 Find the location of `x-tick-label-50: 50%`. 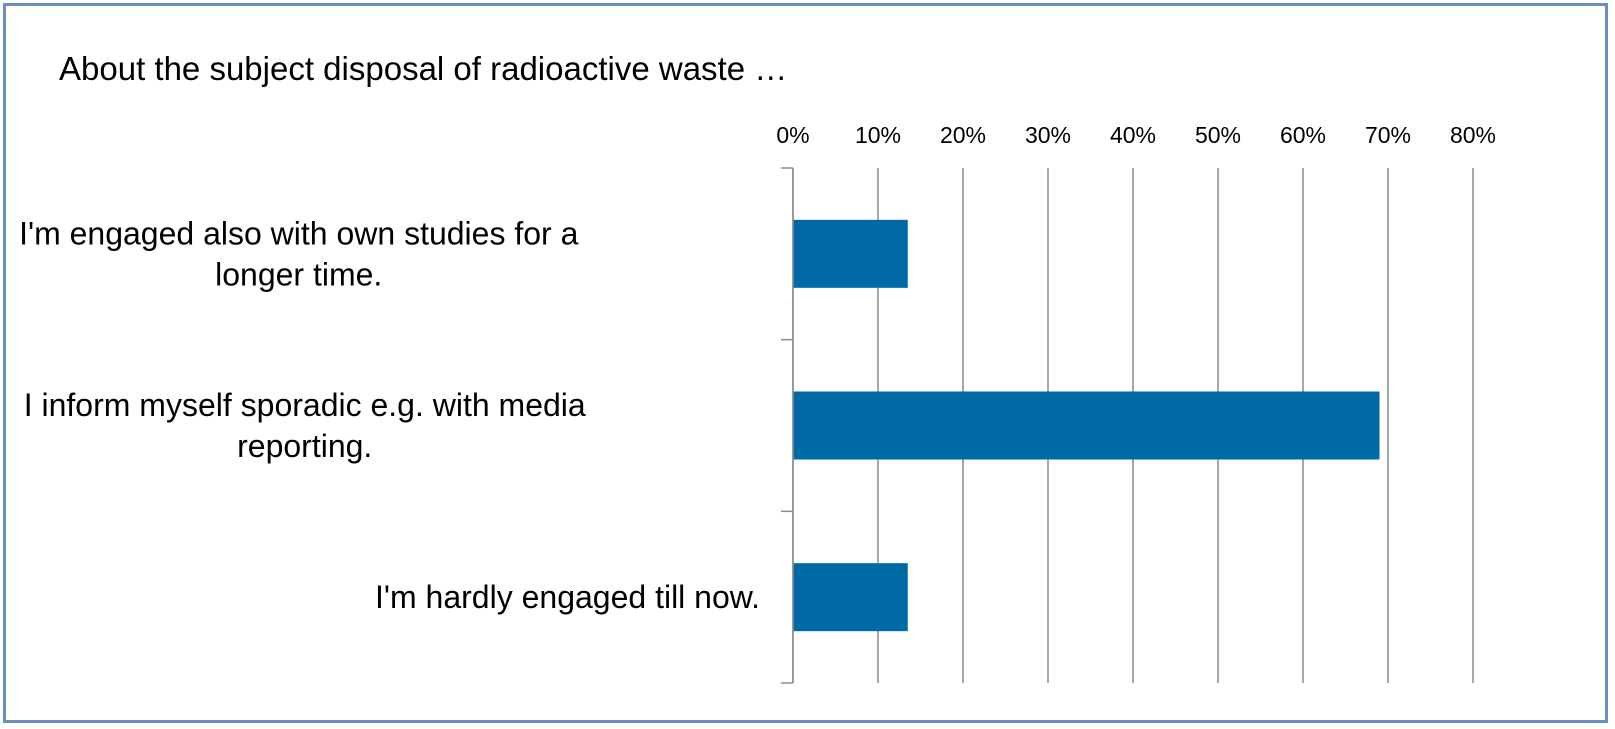

x-tick-label-50: 50% is located at coordinates (1218, 135).